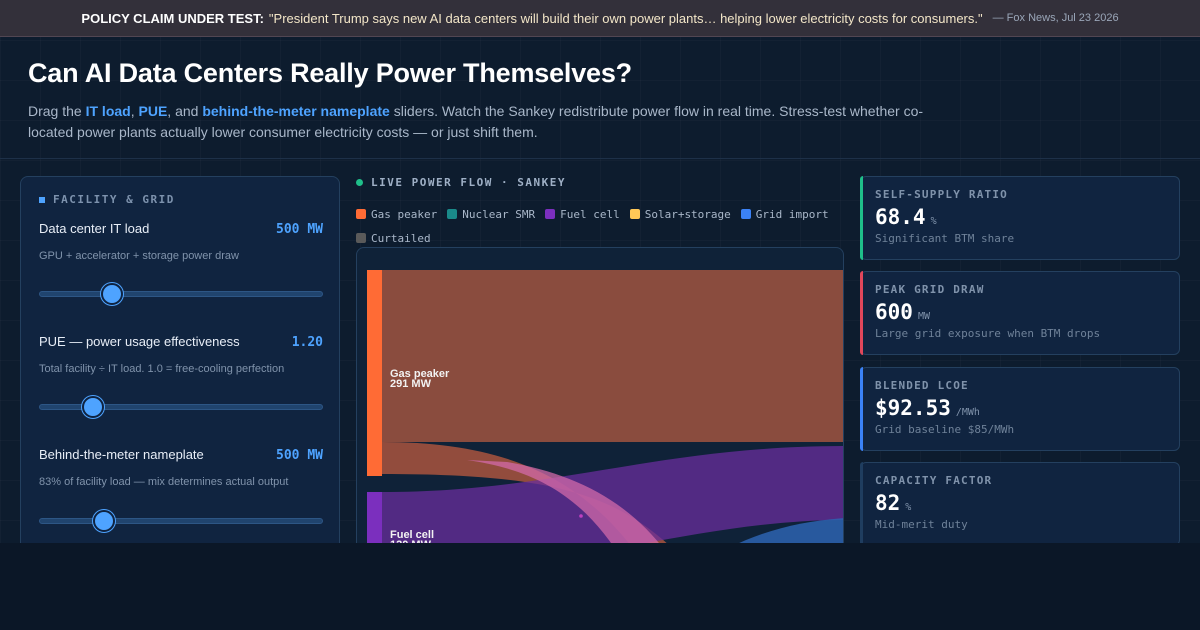 This screenshot has height=630, width=1200. Describe the element at coordinates (941, 194) in the screenshot. I see `metric-title: SELF-SUPPLY RATIO` at that location.